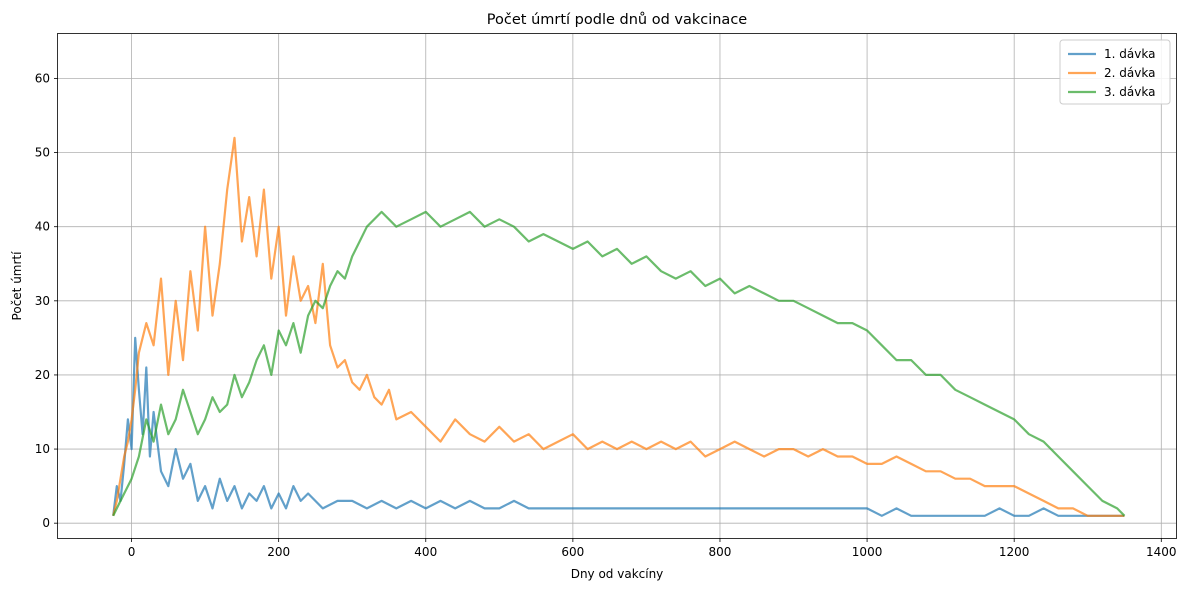 Image resolution: width=1187 pixels, height=590 pixels. What do you see at coordinates (1129, 54) in the screenshot?
I see `legend-label-1: 1. dávka` at bounding box center [1129, 54].